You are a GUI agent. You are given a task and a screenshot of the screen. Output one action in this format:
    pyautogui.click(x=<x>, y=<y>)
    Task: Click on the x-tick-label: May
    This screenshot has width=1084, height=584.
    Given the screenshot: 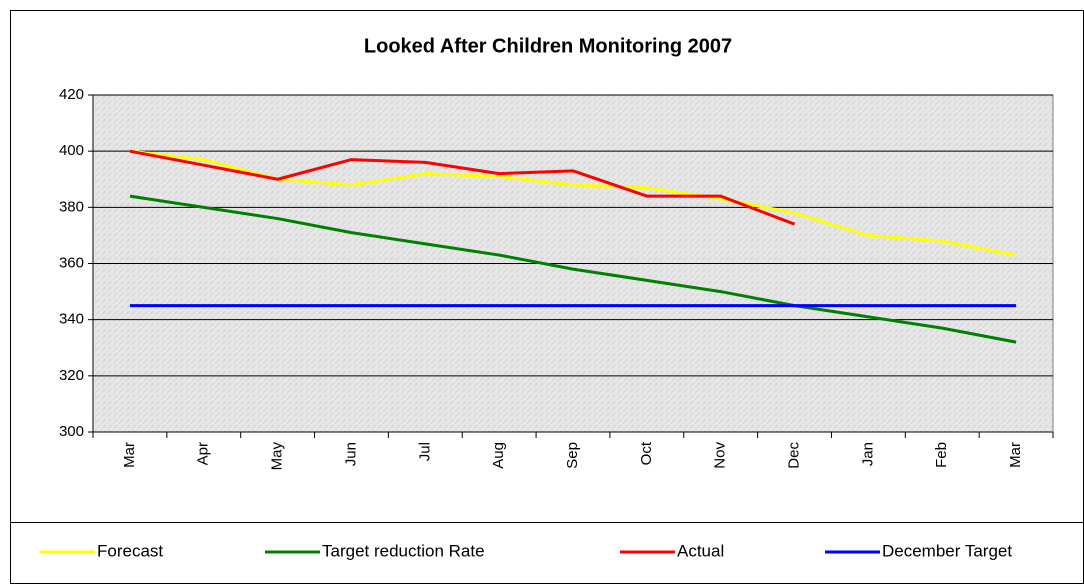 What is the action you would take?
    pyautogui.click(x=277, y=456)
    